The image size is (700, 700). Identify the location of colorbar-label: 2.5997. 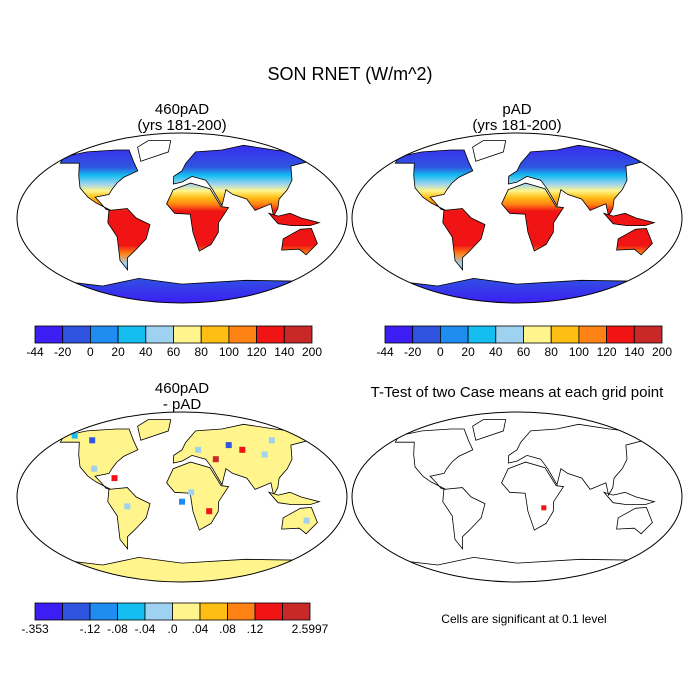
(310, 629).